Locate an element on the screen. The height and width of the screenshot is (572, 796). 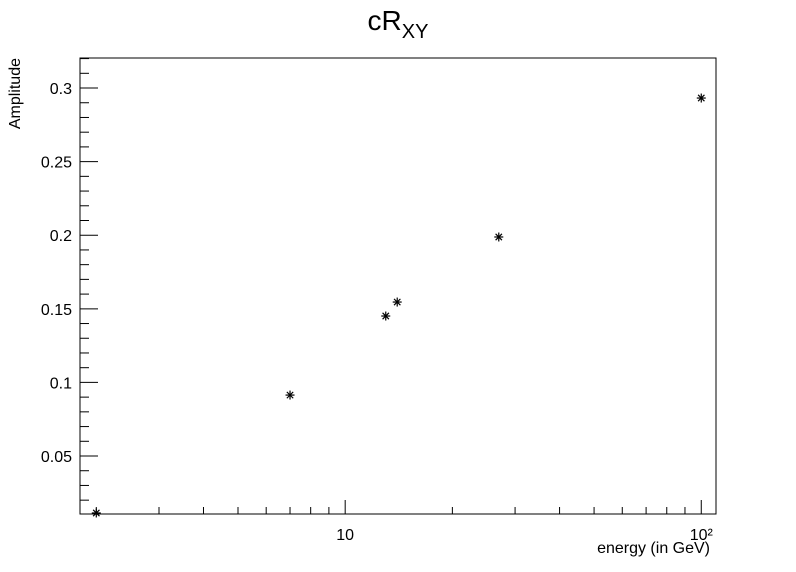
y-axis-label: Amplitude is located at coordinates (15, 93).